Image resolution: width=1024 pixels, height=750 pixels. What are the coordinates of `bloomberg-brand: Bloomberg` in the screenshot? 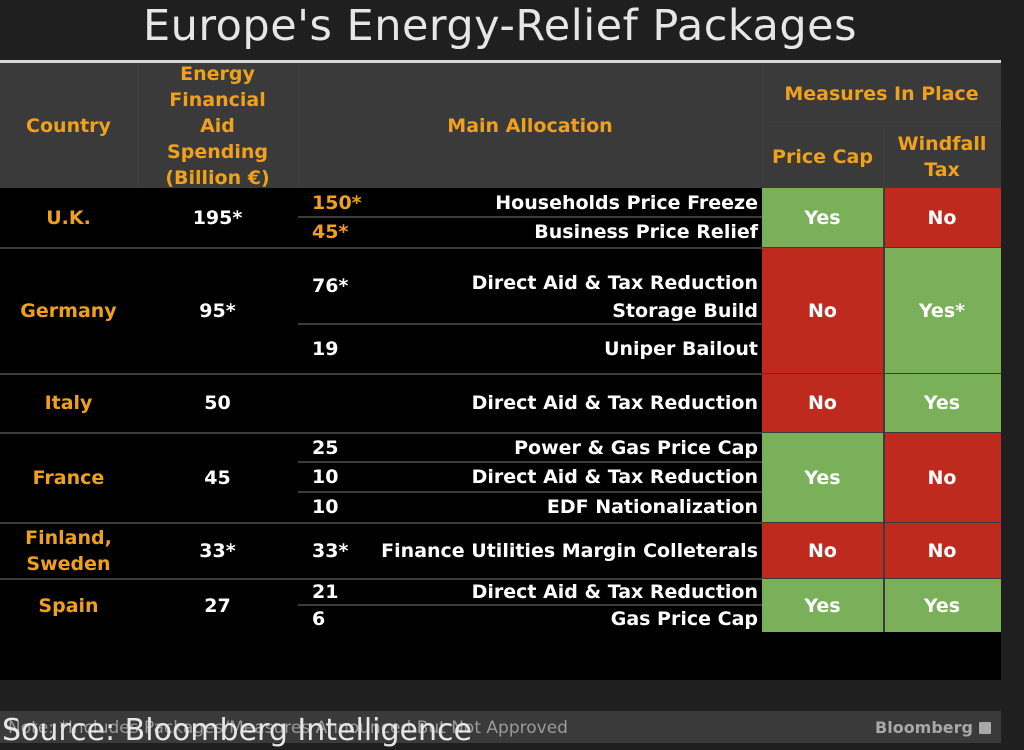 It's located at (933, 728).